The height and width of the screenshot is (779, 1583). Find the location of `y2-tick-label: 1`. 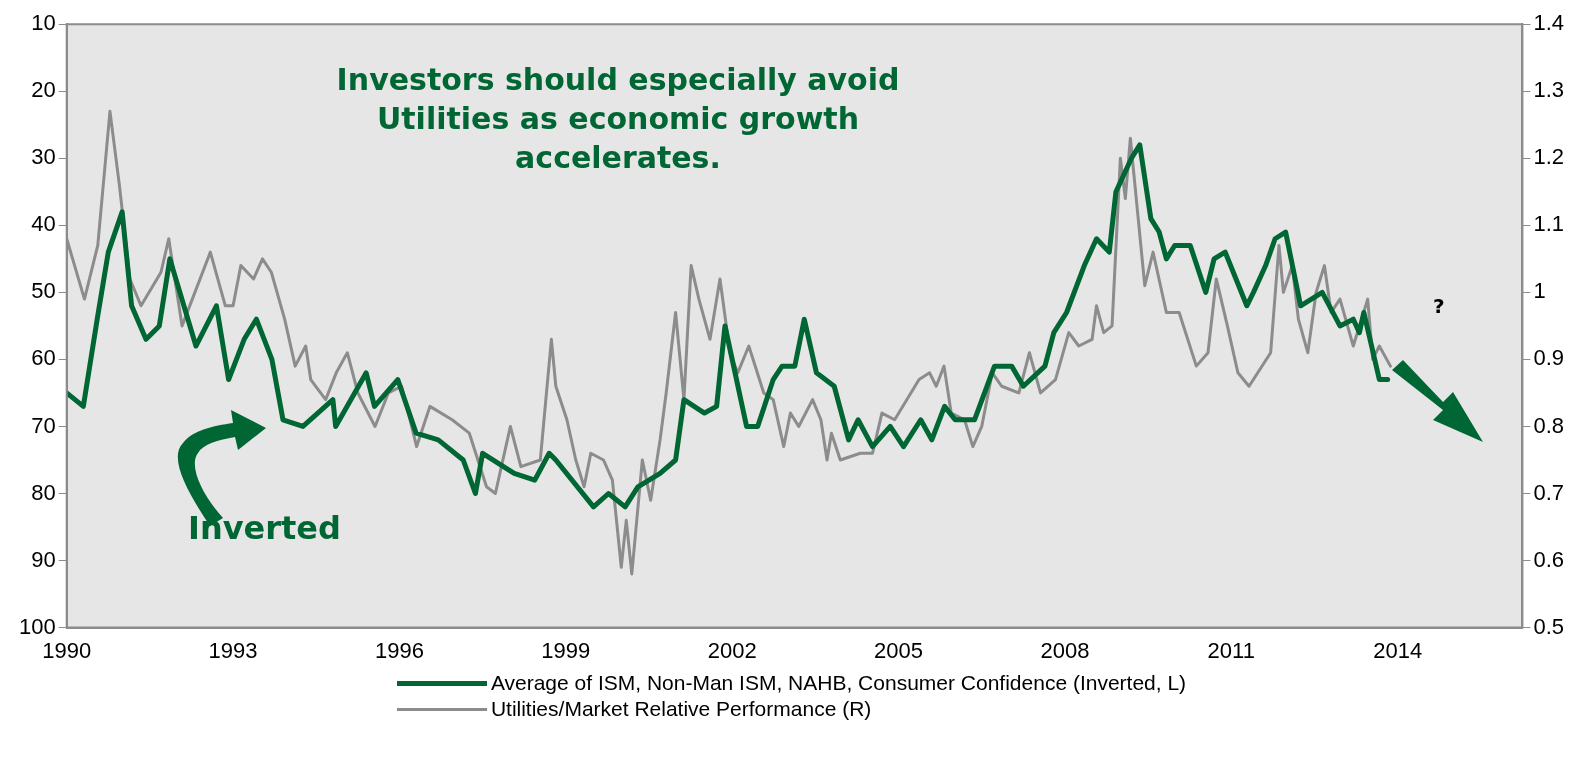

y2-tick-label: 1 is located at coordinates (1539, 291).